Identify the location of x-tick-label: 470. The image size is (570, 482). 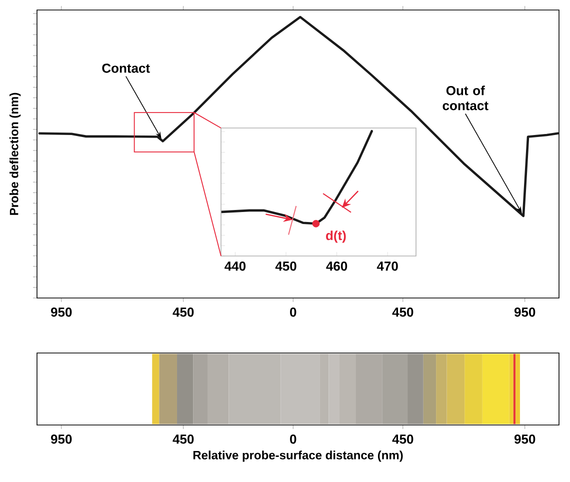
(387, 266).